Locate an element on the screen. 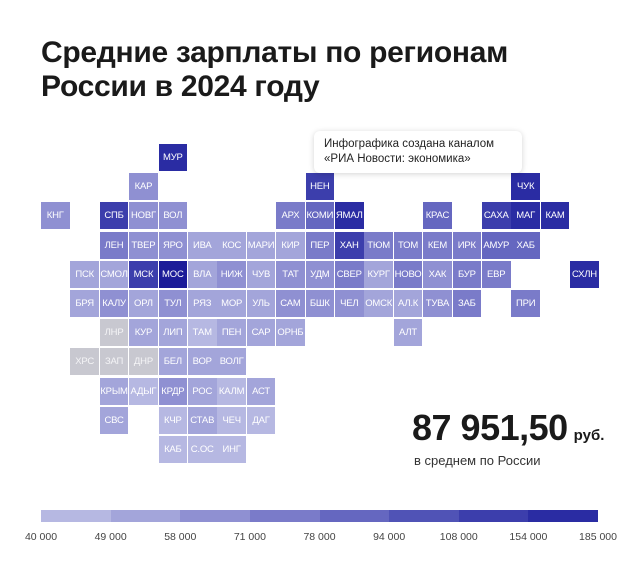  region-tile: АСТ is located at coordinates (261, 391).